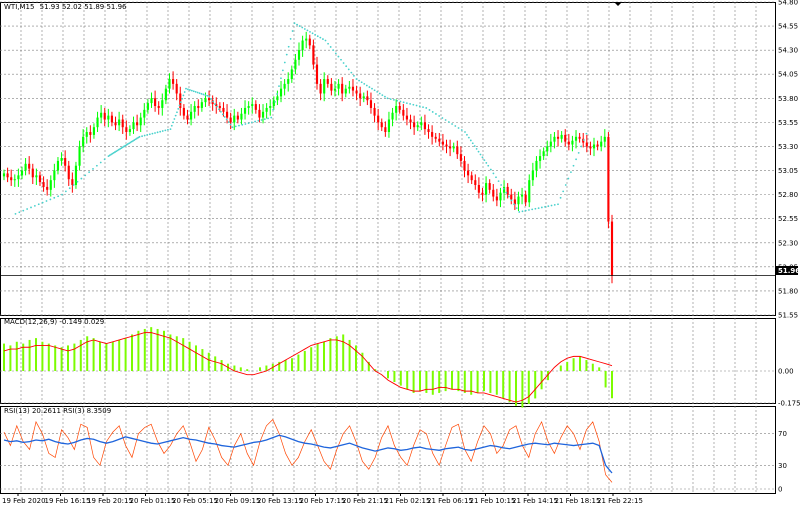  What do you see at coordinates (195, 501) in the screenshot?
I see `time-tick-label: 20 Feb 05:15` at bounding box center [195, 501].